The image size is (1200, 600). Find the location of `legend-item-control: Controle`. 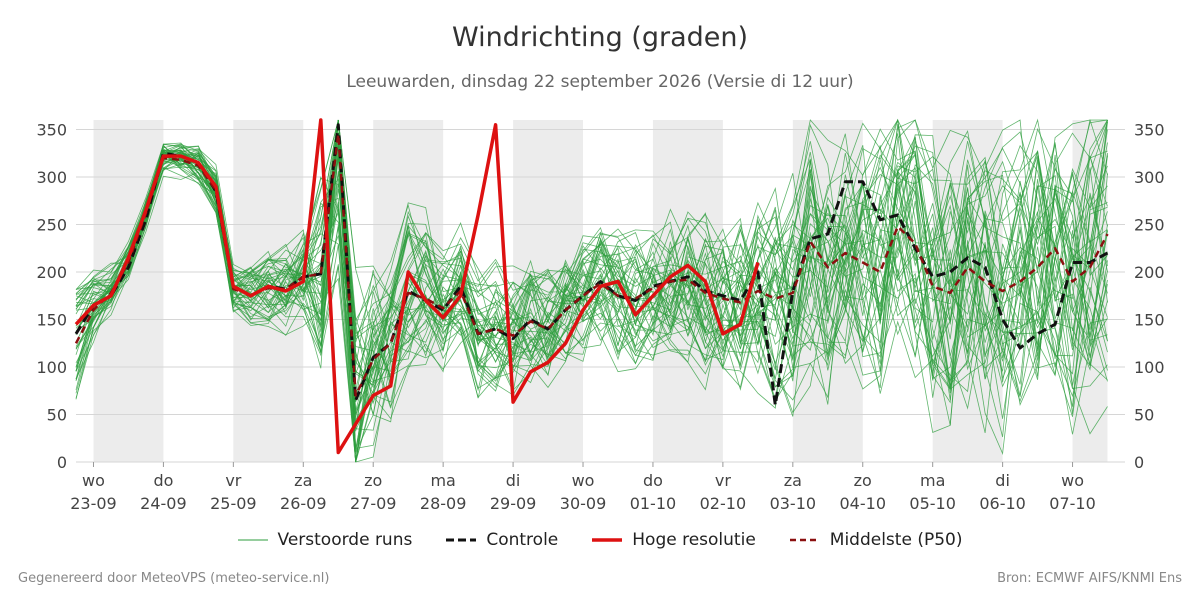

legend-item-control: Controle is located at coordinates (502, 540).